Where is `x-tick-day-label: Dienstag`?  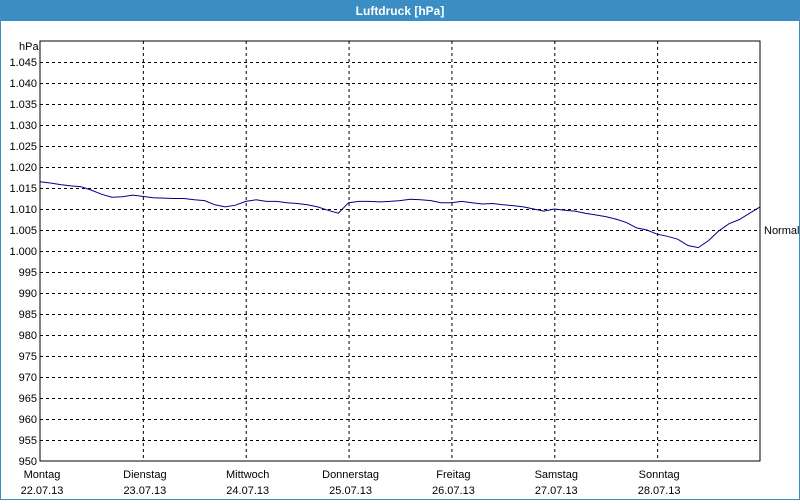 x-tick-day-label: Dienstag is located at coordinates (144, 475).